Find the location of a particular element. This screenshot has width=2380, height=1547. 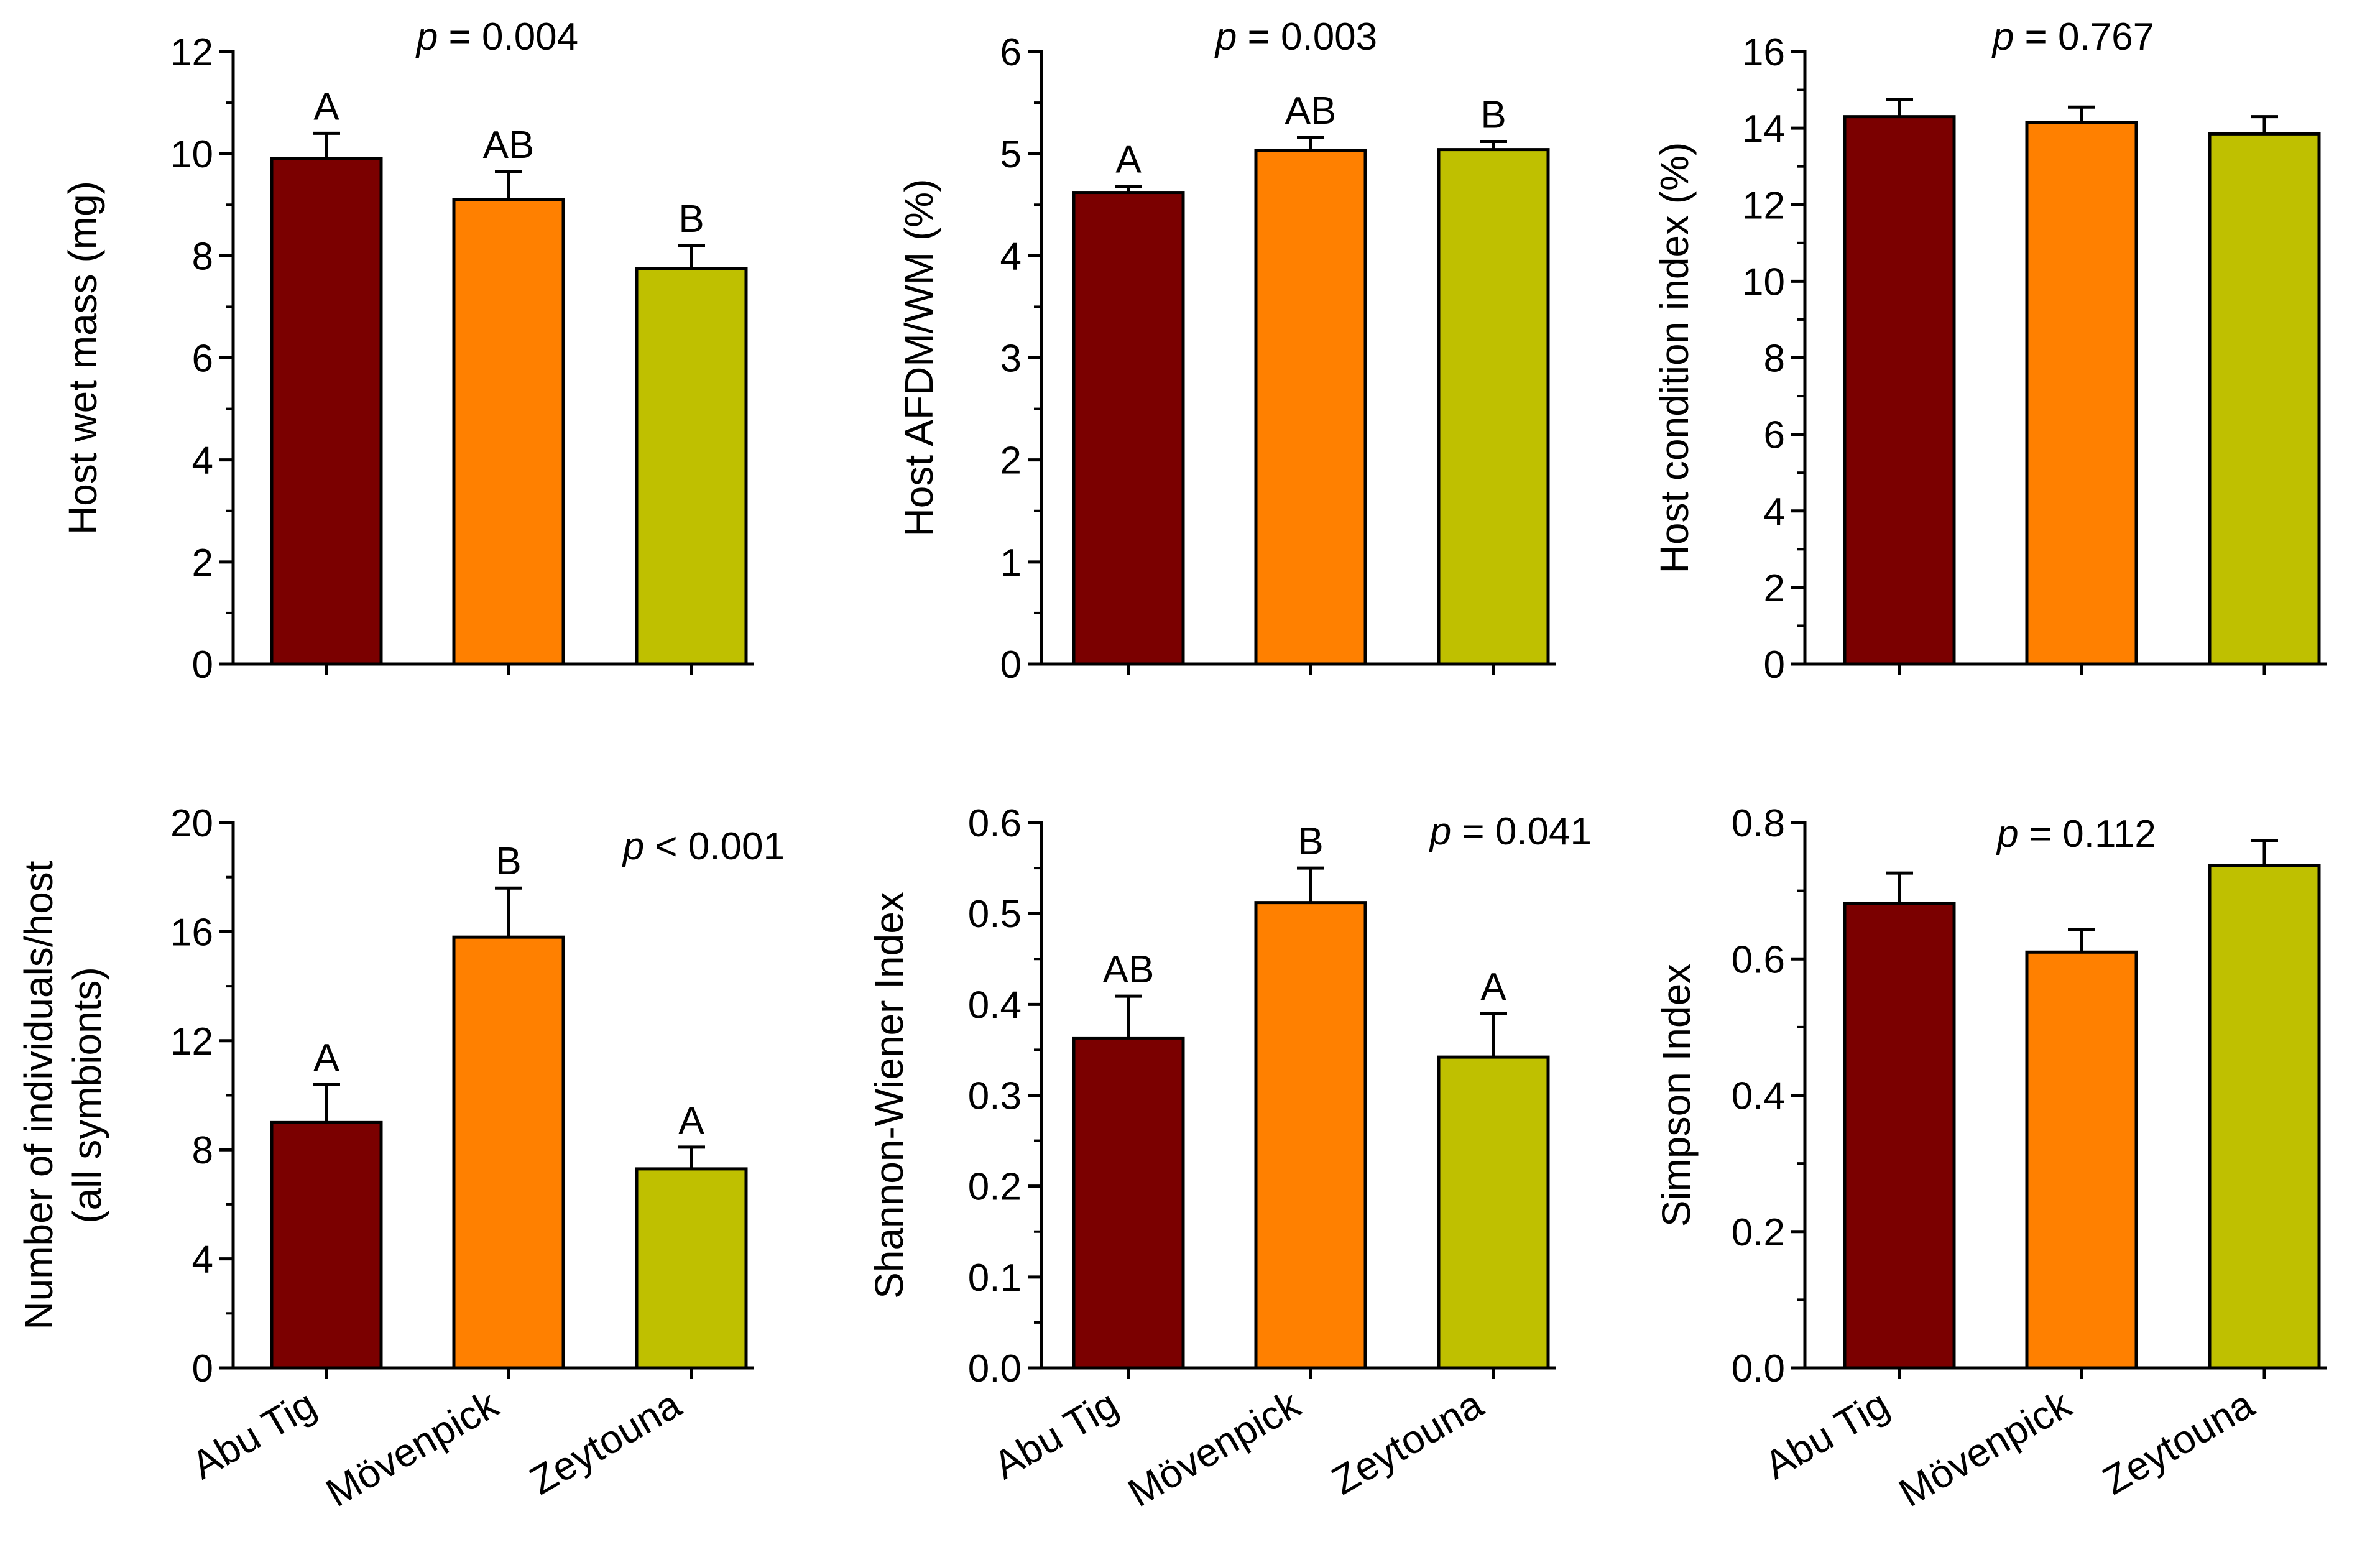

p-value-text: = 0.767 is located at coordinates (2084, 37).